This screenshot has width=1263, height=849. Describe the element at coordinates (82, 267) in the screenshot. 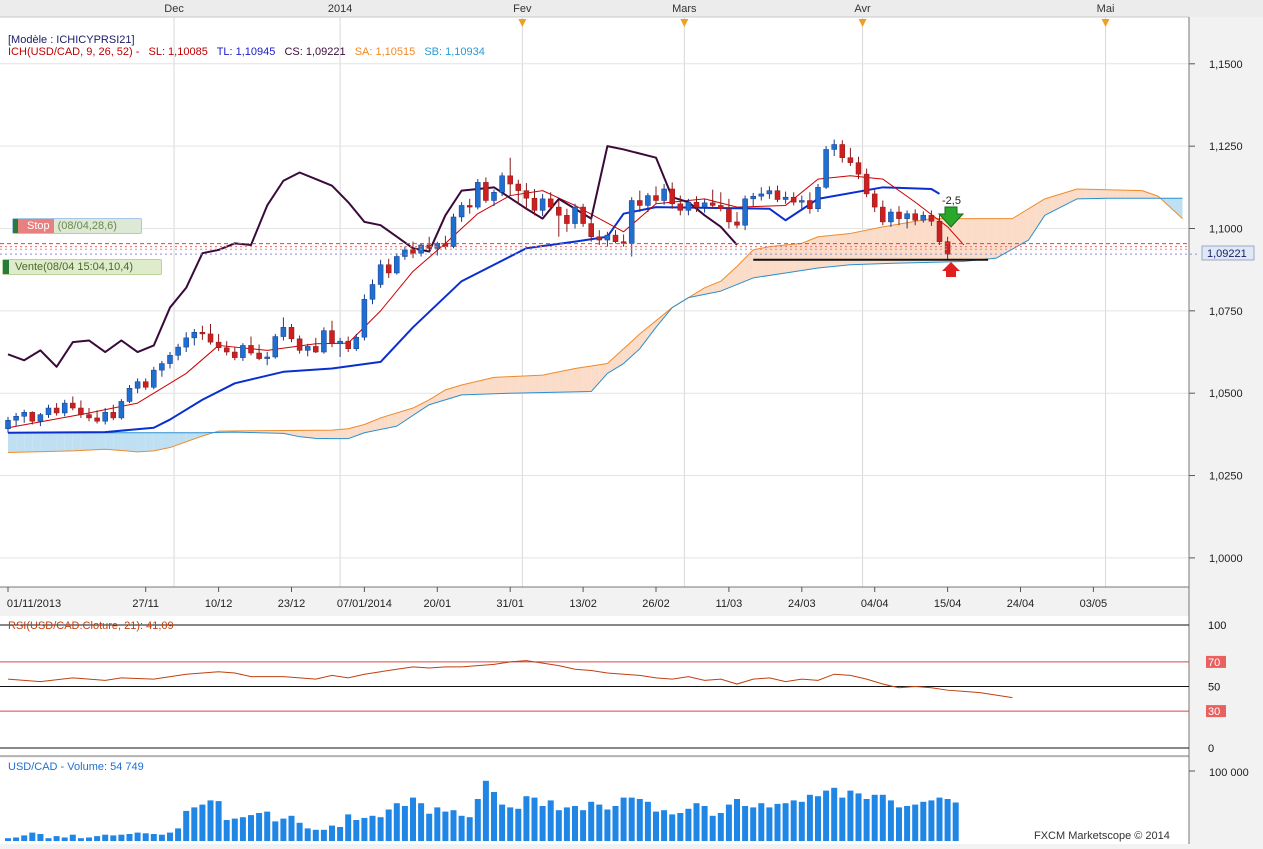

I see `sell-order-badge: Vente(08/04 15:04,10,4)` at that location.